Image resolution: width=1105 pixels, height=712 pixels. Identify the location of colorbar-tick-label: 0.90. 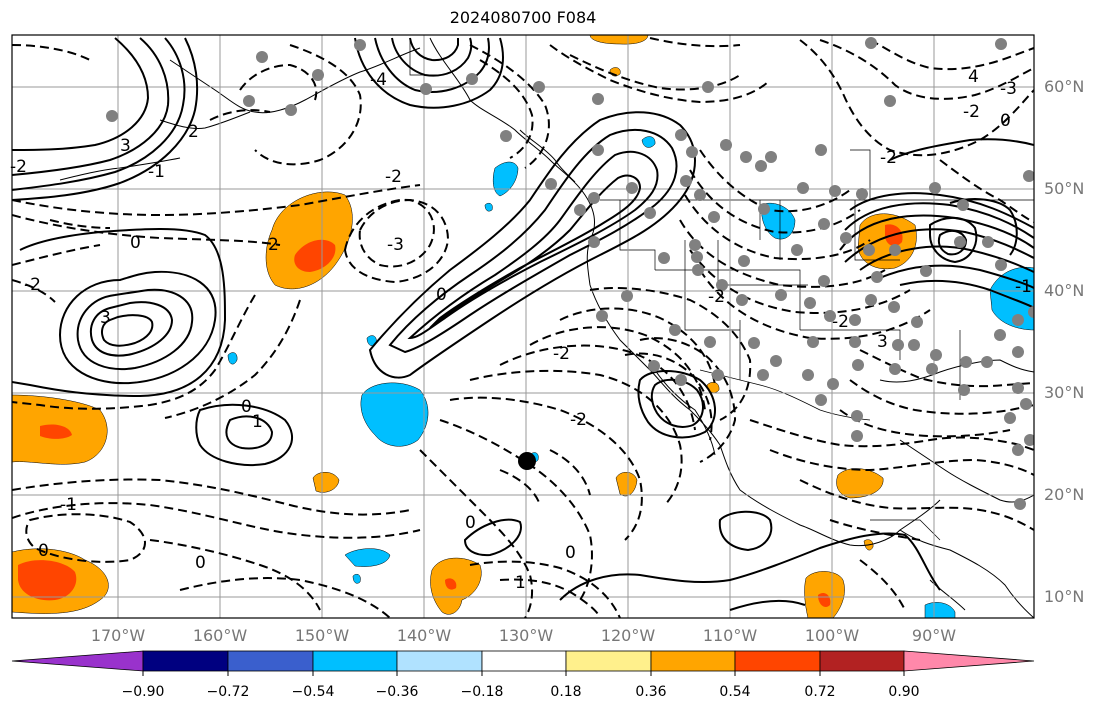
(904, 692).